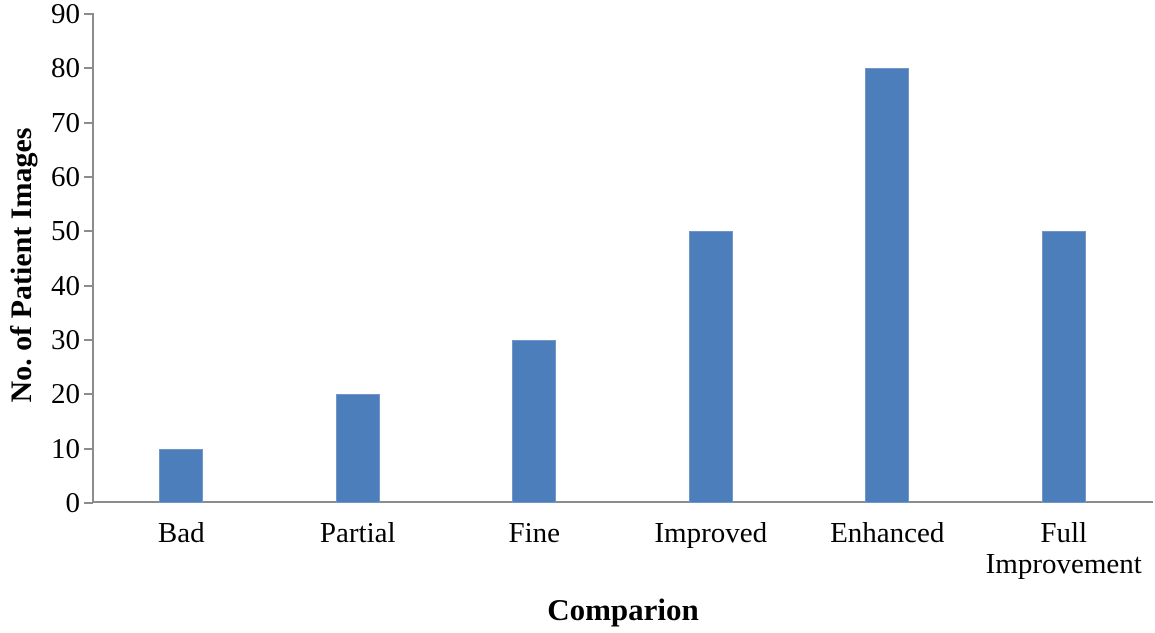 This screenshot has height=633, width=1155. Describe the element at coordinates (357, 533) in the screenshot. I see `x-category-label: Partial` at that location.